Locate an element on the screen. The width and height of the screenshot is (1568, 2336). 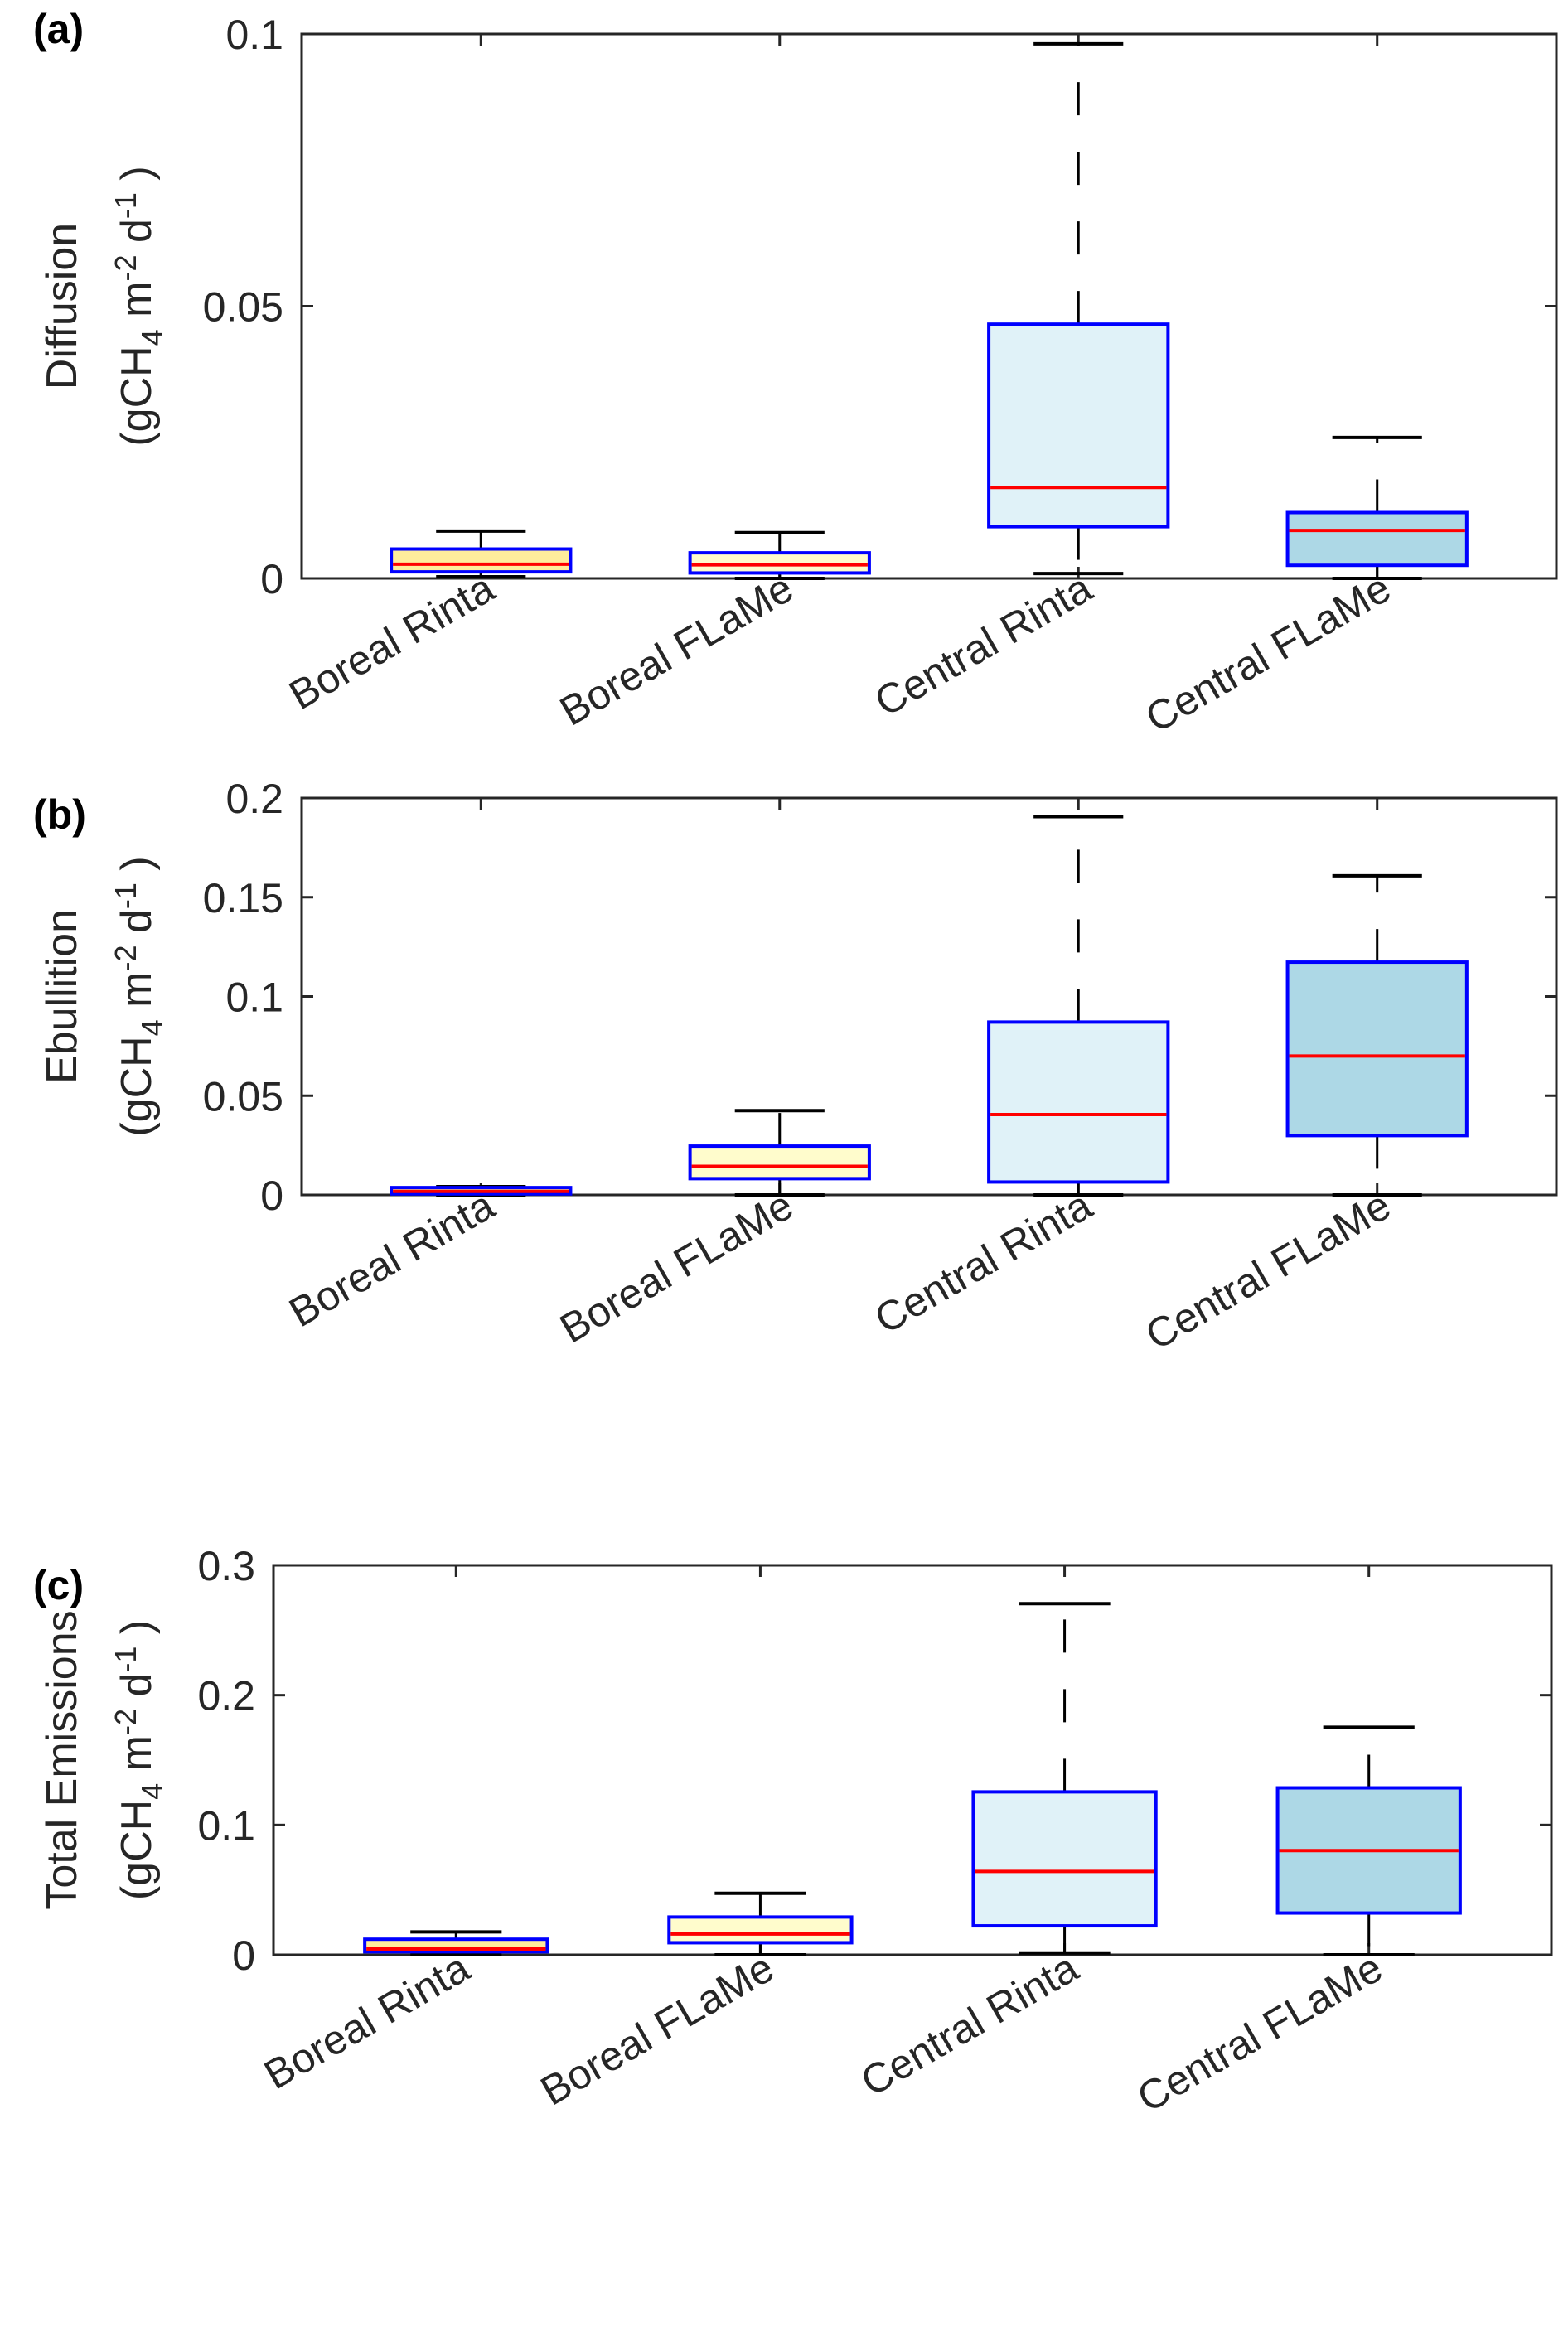
y-tick-label: 0.3 is located at coordinates (226, 1566).